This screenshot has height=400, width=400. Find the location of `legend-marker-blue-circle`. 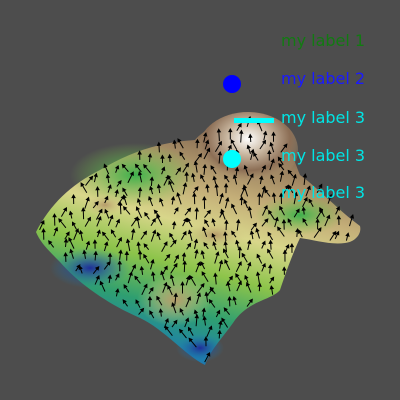

legend-marker-blue-circle is located at coordinates (232, 84).